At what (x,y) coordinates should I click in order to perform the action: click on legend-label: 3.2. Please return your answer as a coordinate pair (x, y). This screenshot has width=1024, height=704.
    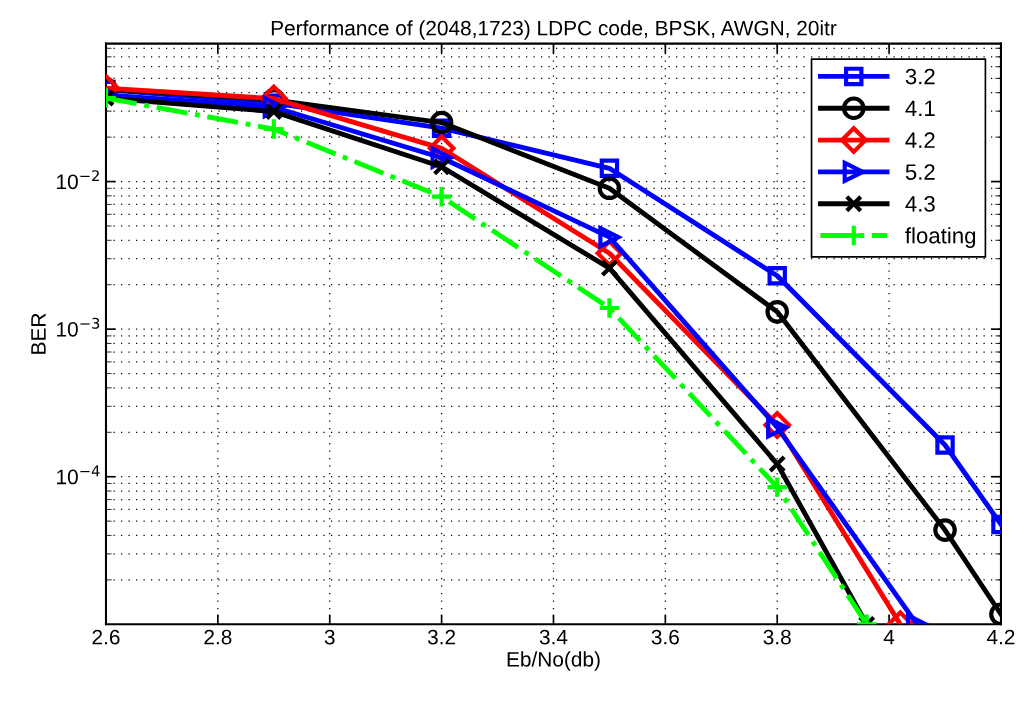
    Looking at the image, I should click on (920, 76).